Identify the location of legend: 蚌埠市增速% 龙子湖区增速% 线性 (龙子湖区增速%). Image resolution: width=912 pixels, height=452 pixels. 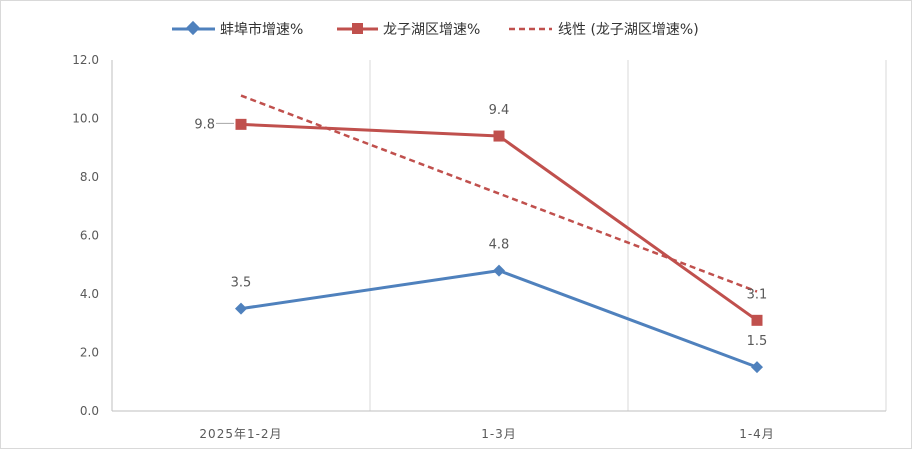
(435, 29).